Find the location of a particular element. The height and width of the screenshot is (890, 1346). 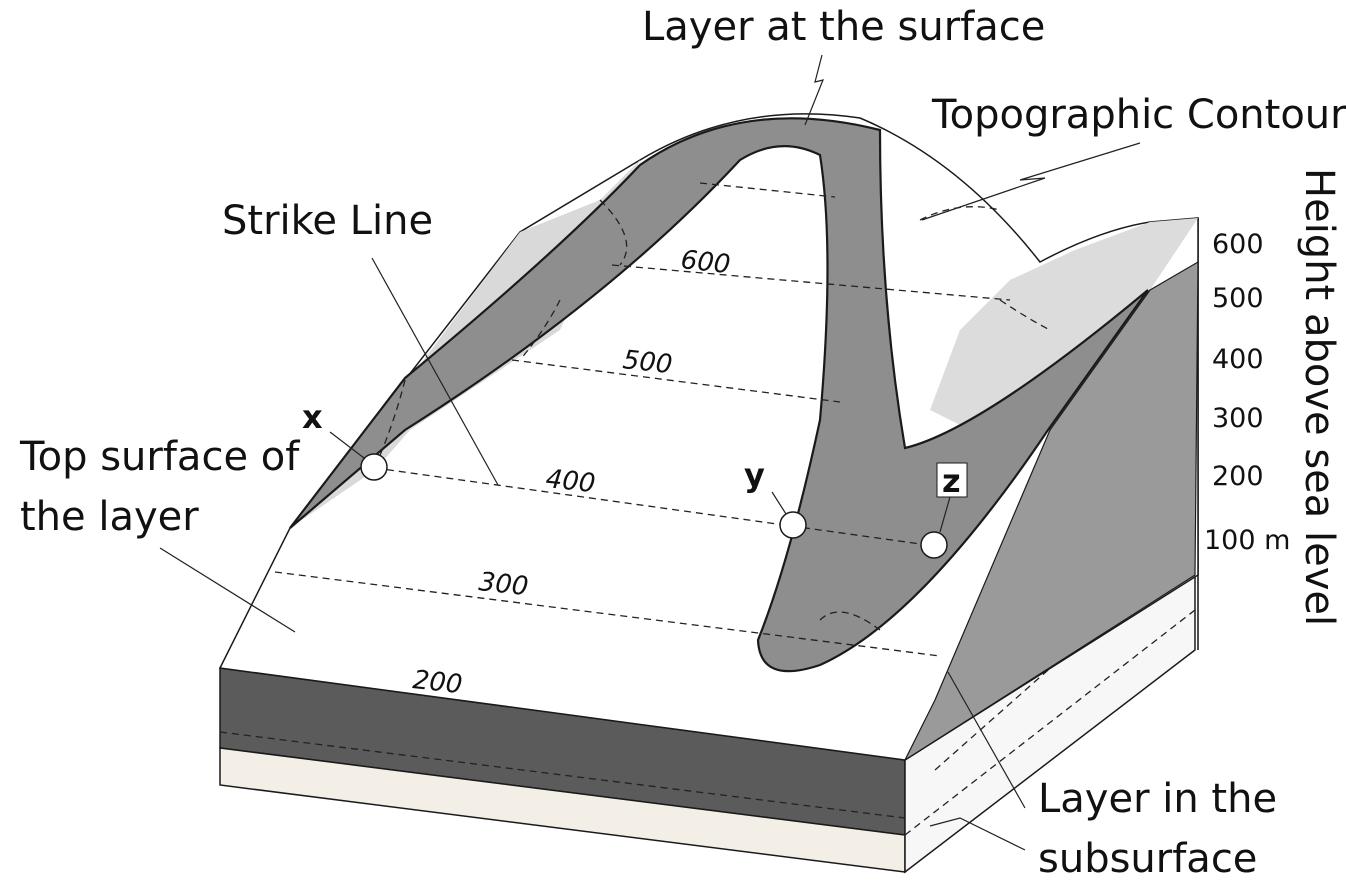

label-top-surface-line1: Top surface of is located at coordinates (159, 457).